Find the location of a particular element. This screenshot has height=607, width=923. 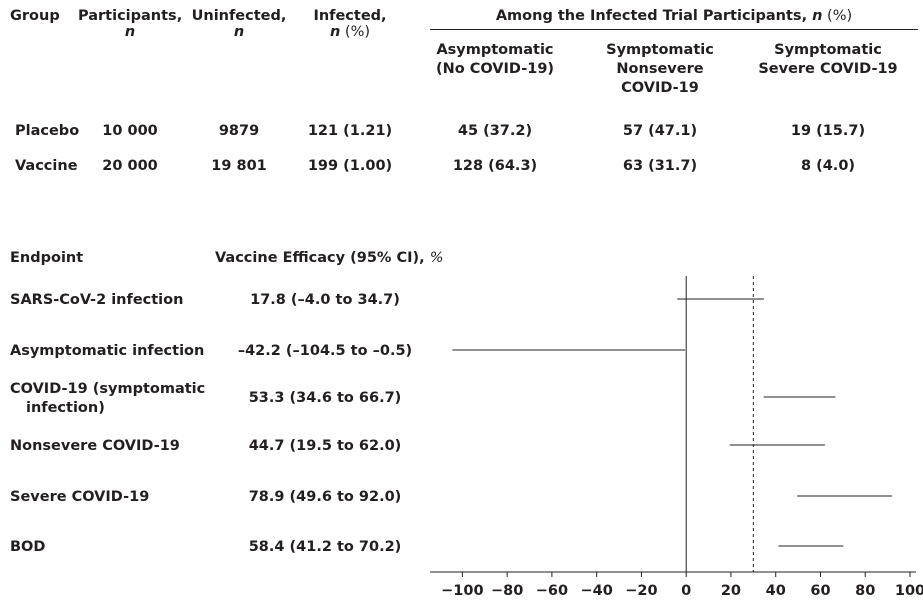

row-placebo-infected: 121 (1.21) is located at coordinates (350, 131).